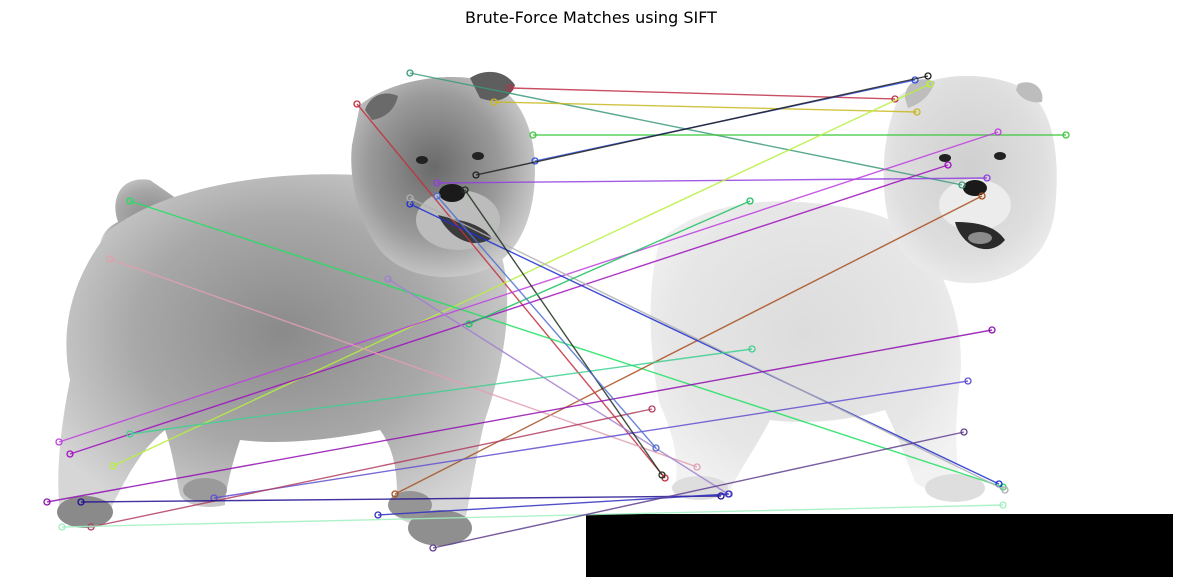 This screenshot has width=1182, height=587. What do you see at coordinates (492, 86) in the screenshot?
I see `left-dog-ear-right` at bounding box center [492, 86].